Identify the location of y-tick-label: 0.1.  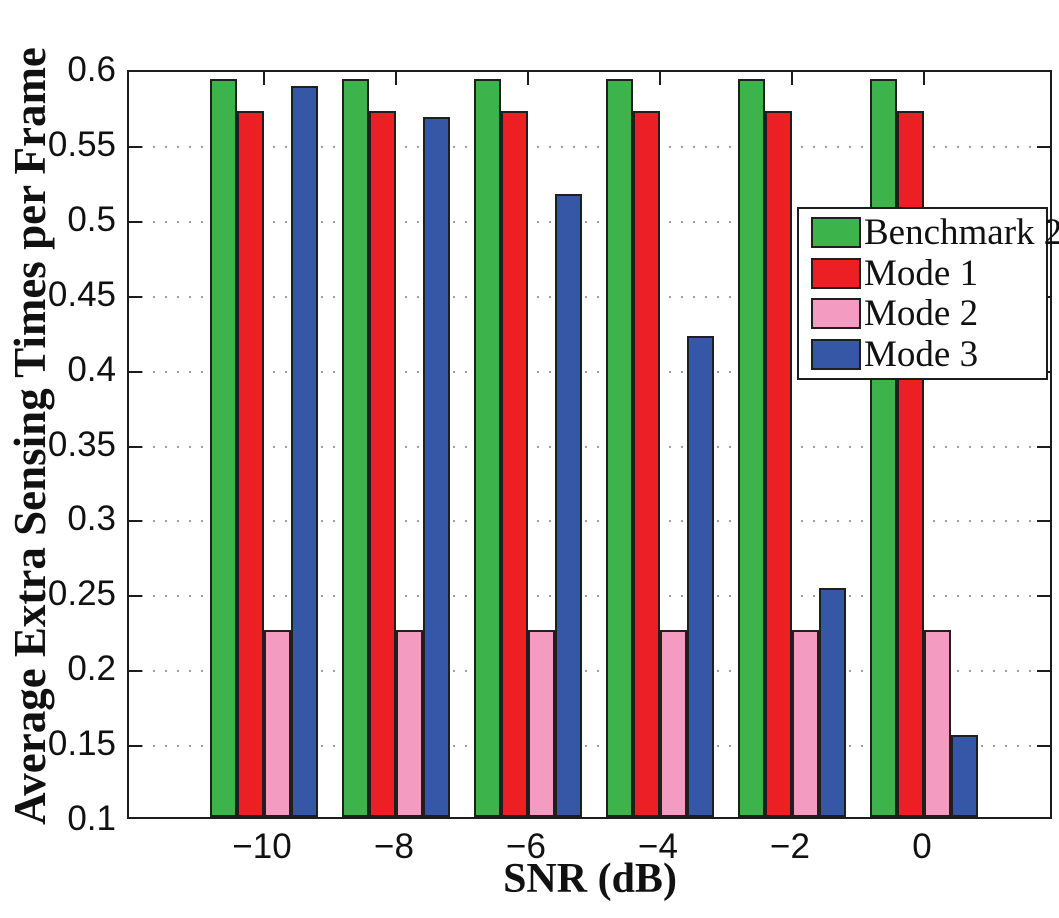
(91, 818).